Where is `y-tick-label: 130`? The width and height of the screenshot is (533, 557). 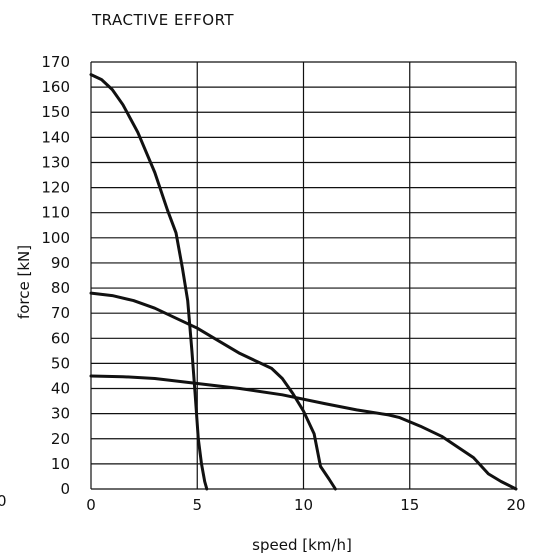
y-tick-label: 130 is located at coordinates (55, 162).